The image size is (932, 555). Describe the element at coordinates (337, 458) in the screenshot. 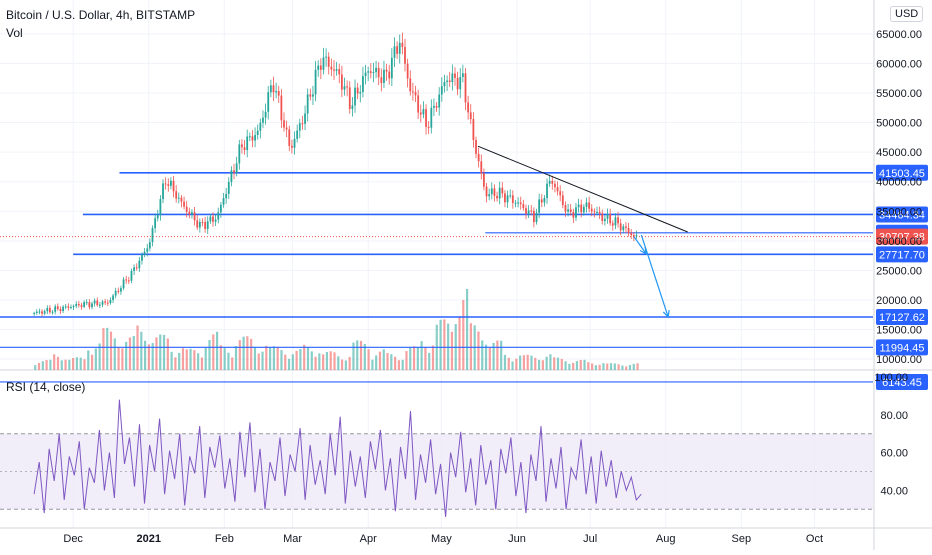

I see `rsi-line` at that location.